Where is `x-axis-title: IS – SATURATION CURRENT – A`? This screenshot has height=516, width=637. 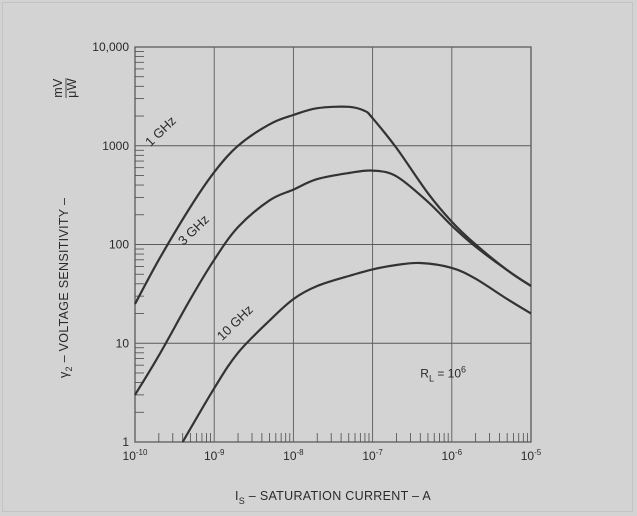
x-axis-title: IS – SATURATION CURRENT – A is located at coordinates (333, 497).